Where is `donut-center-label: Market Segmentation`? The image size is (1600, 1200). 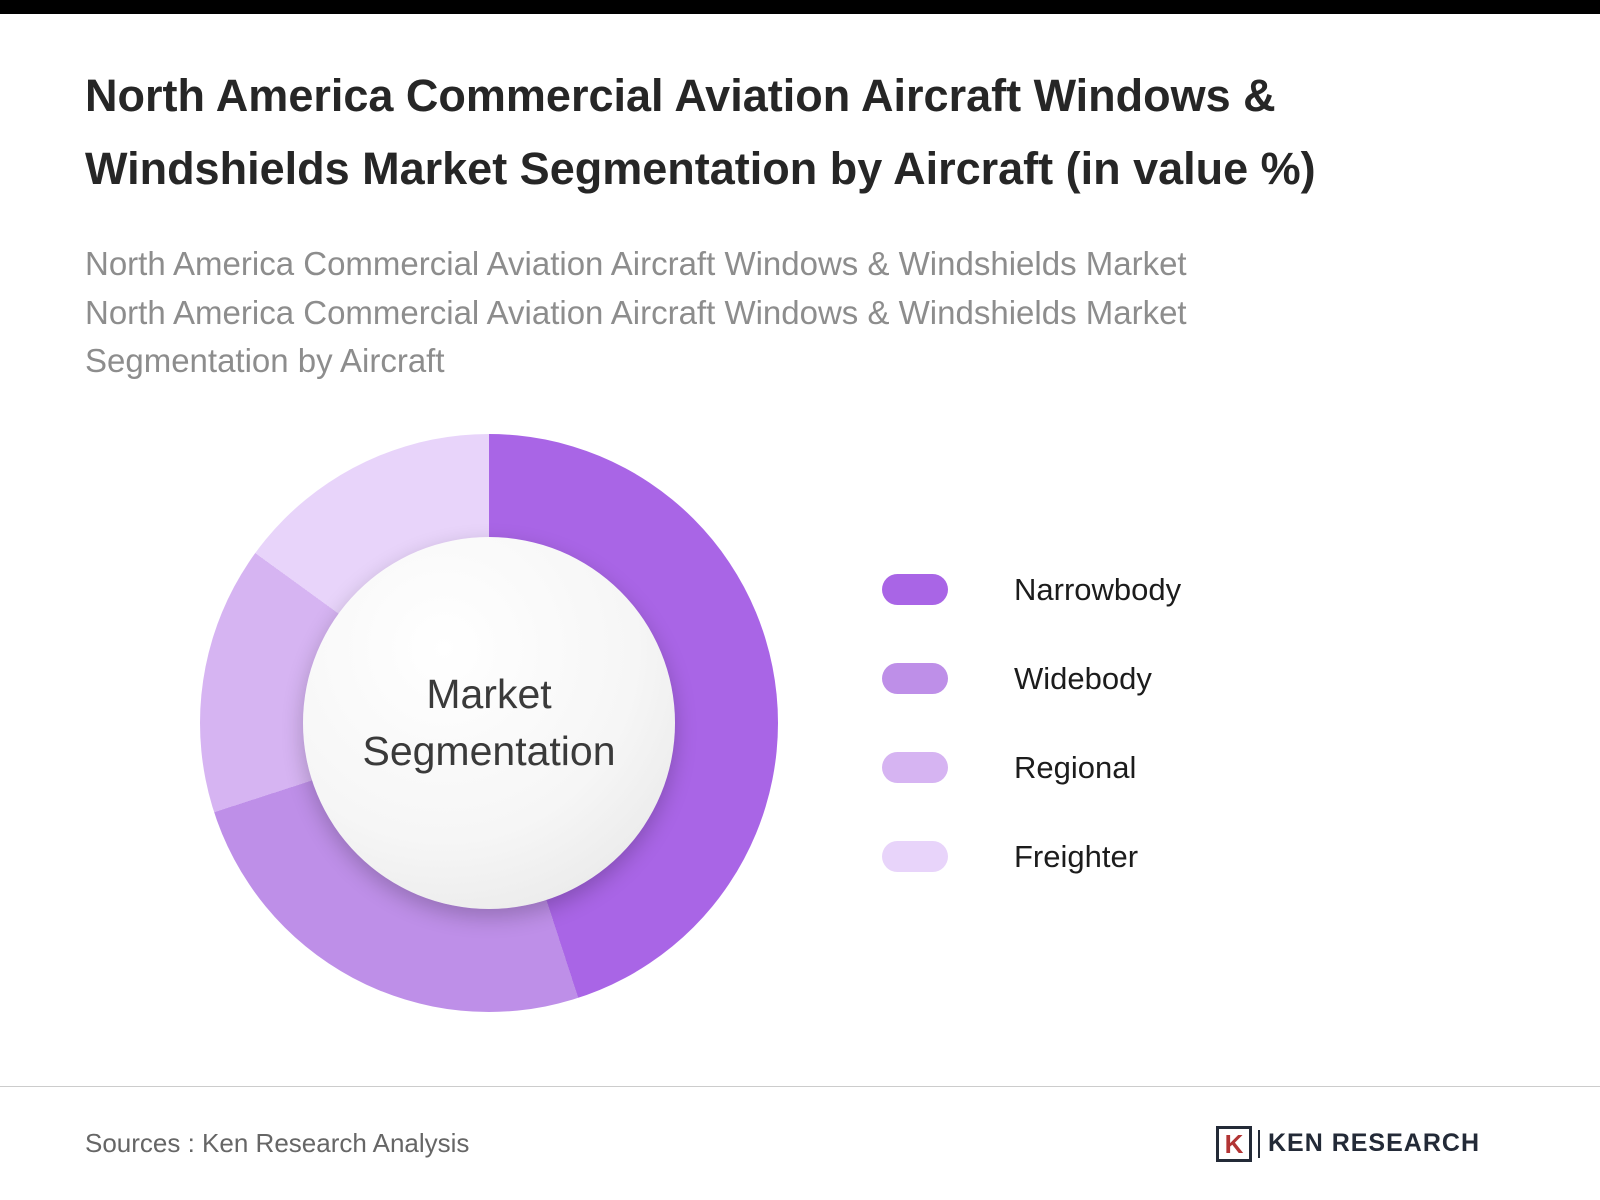
donut-center-label: Market Segmentation is located at coordinates (489, 722).